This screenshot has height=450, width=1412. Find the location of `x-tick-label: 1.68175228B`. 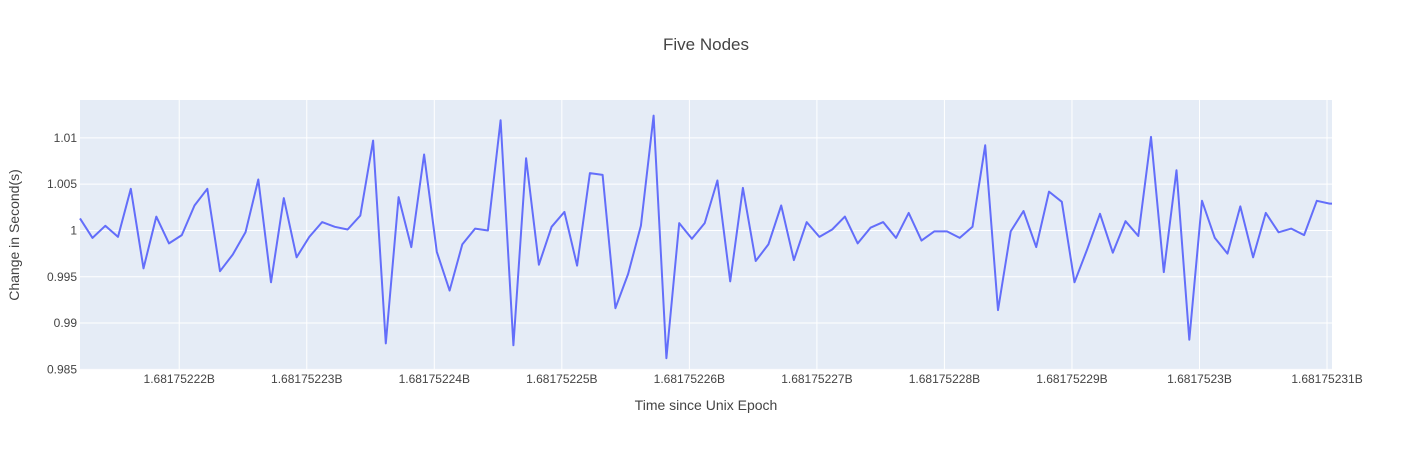

x-tick-label: 1.68175228B is located at coordinates (944, 379).